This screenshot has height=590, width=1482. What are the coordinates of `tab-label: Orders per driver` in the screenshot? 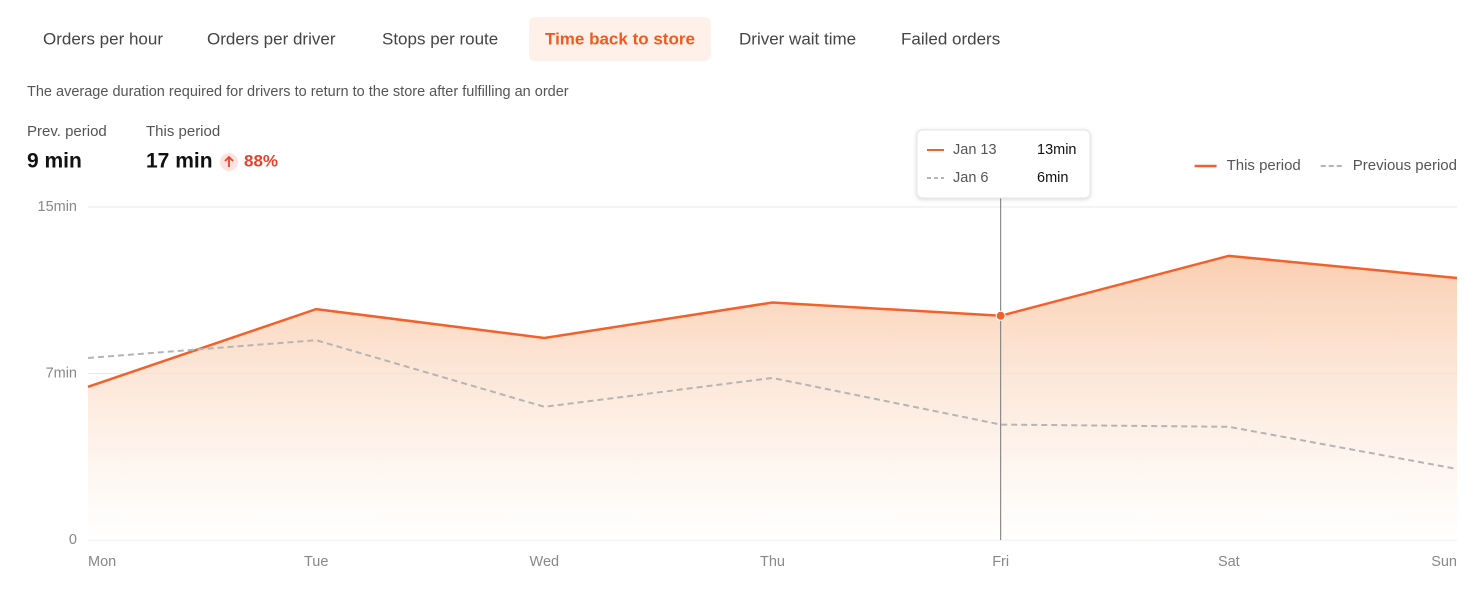 It's located at (271, 38).